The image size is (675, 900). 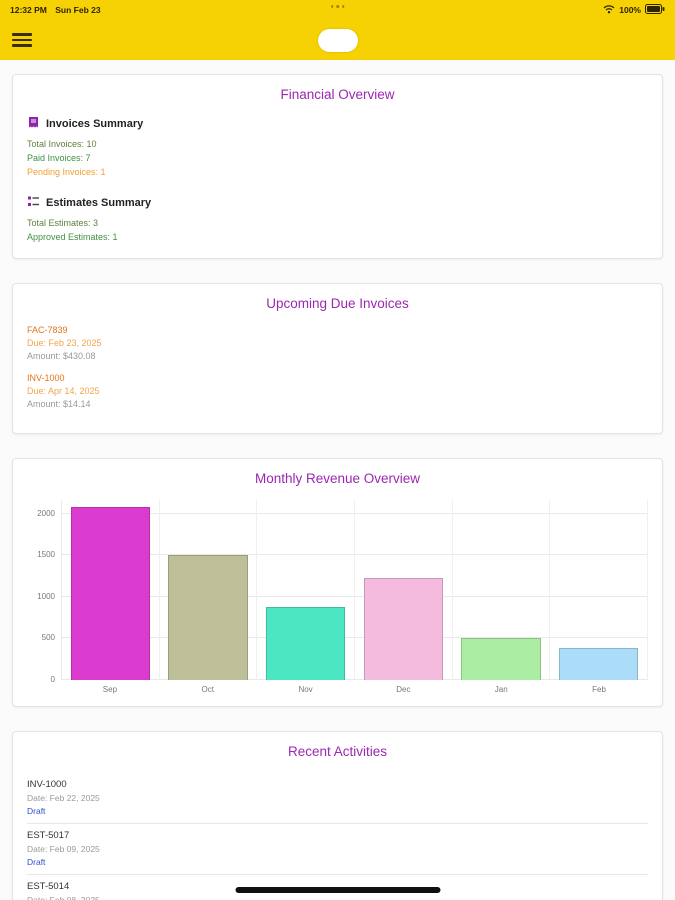 What do you see at coordinates (64, 343) in the screenshot?
I see `due-invoice-date: Due: Feb 23, 2025` at bounding box center [64, 343].